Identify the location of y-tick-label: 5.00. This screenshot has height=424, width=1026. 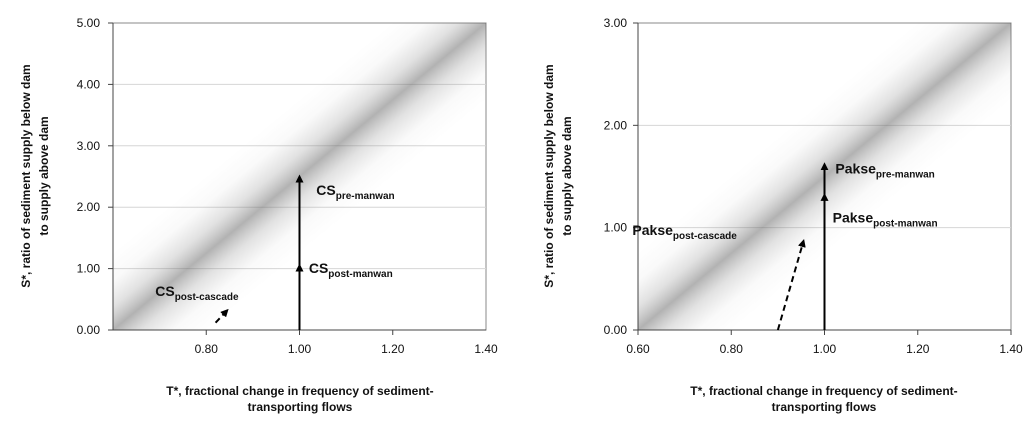
(89, 23).